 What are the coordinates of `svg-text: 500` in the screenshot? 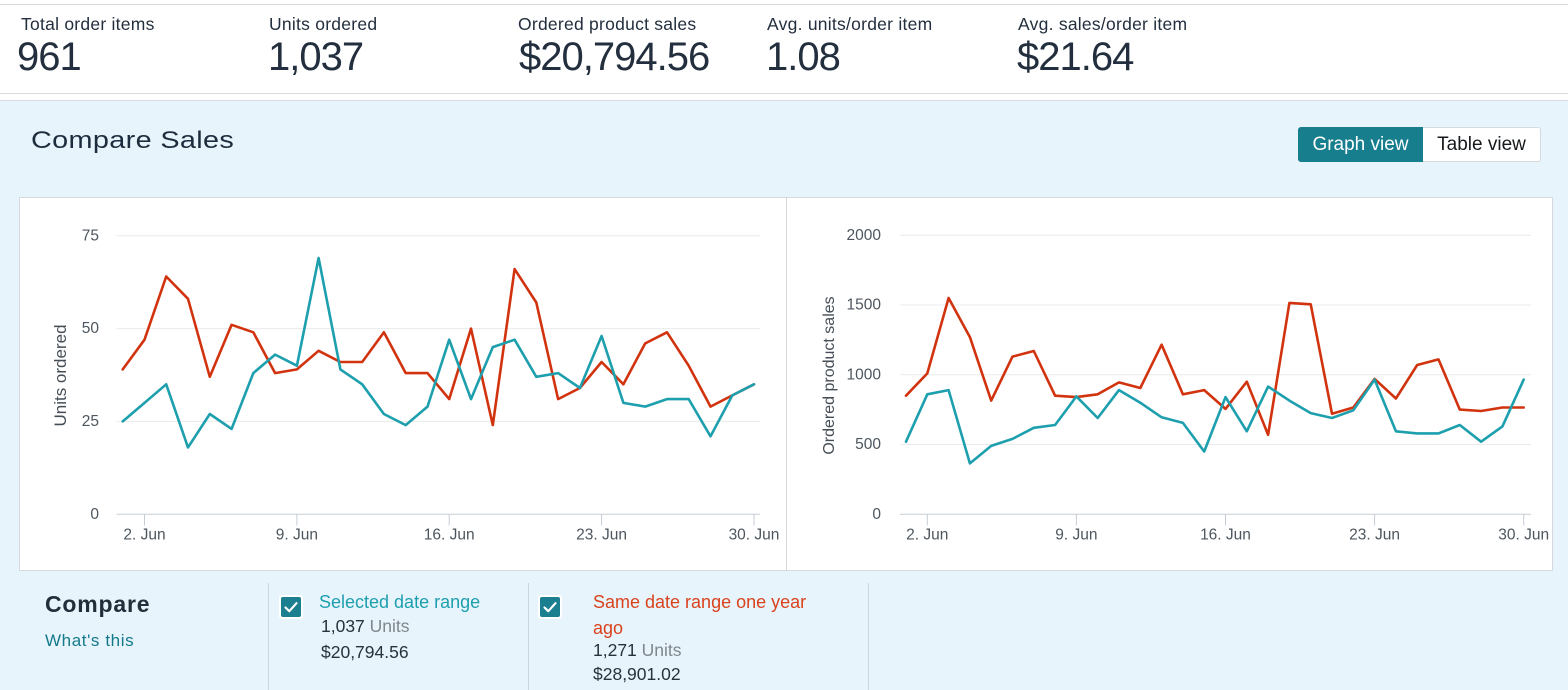 It's located at (868, 444).